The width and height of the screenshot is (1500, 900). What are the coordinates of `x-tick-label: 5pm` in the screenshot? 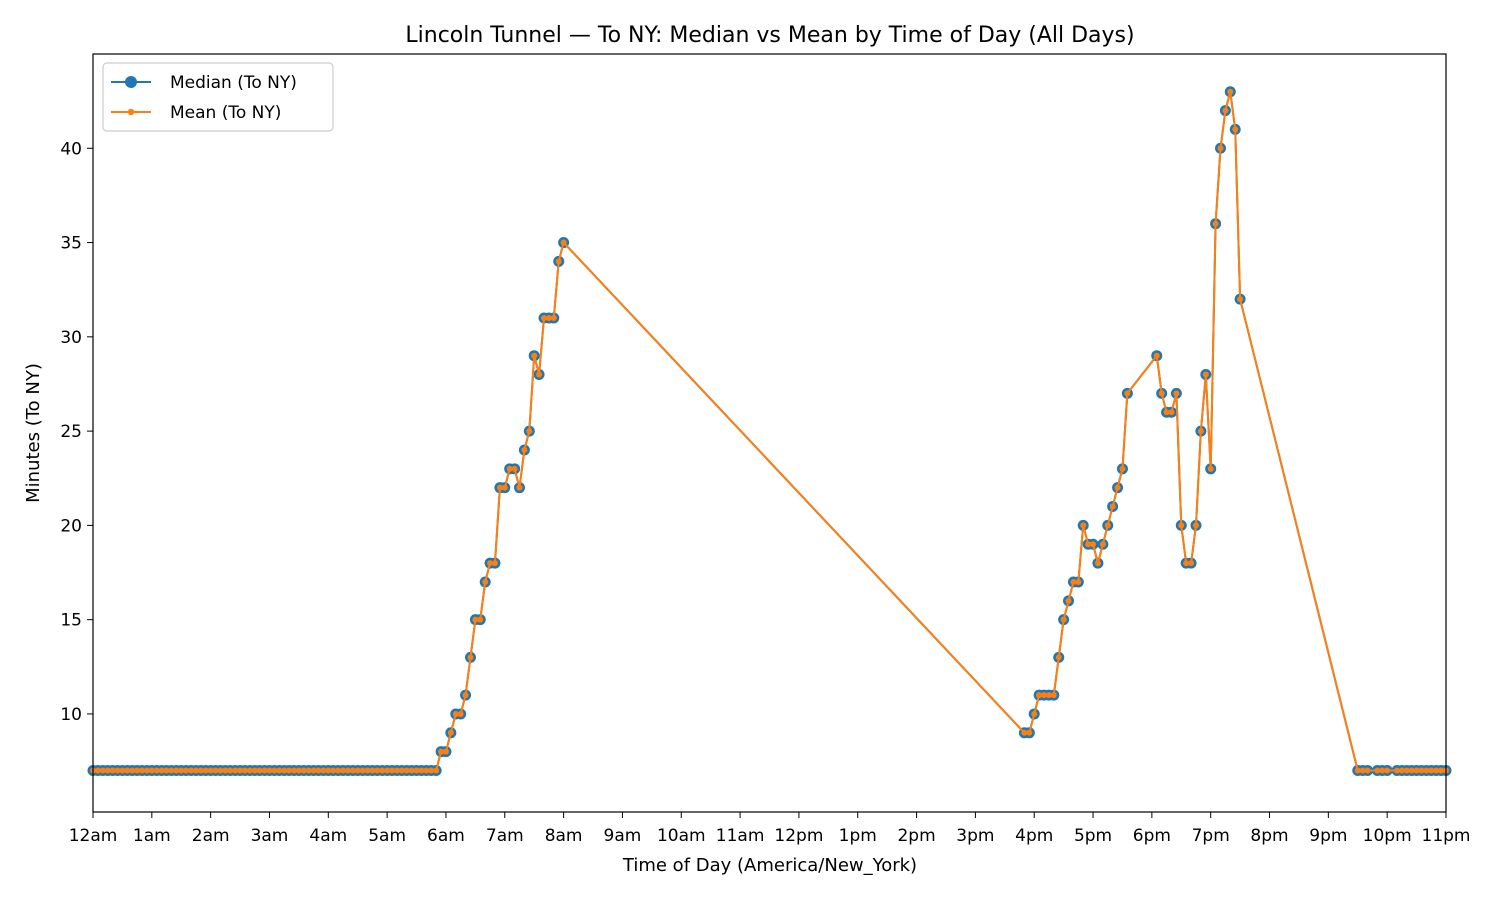 It's located at (1093, 836).